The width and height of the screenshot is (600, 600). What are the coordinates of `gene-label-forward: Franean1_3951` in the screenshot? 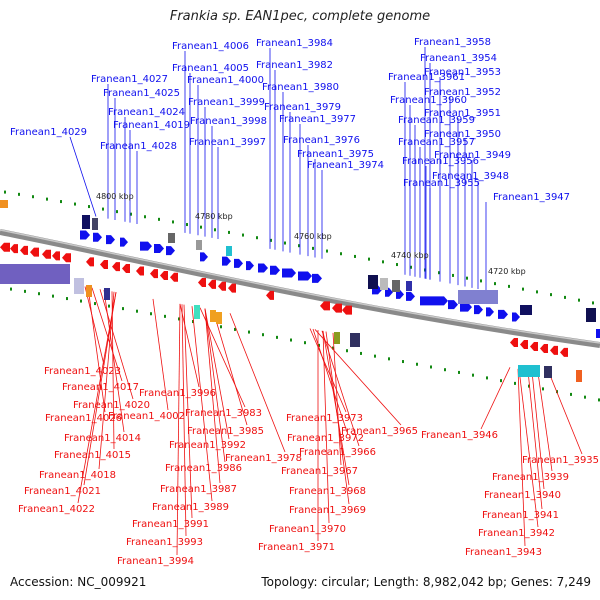 It's located at (462, 113).